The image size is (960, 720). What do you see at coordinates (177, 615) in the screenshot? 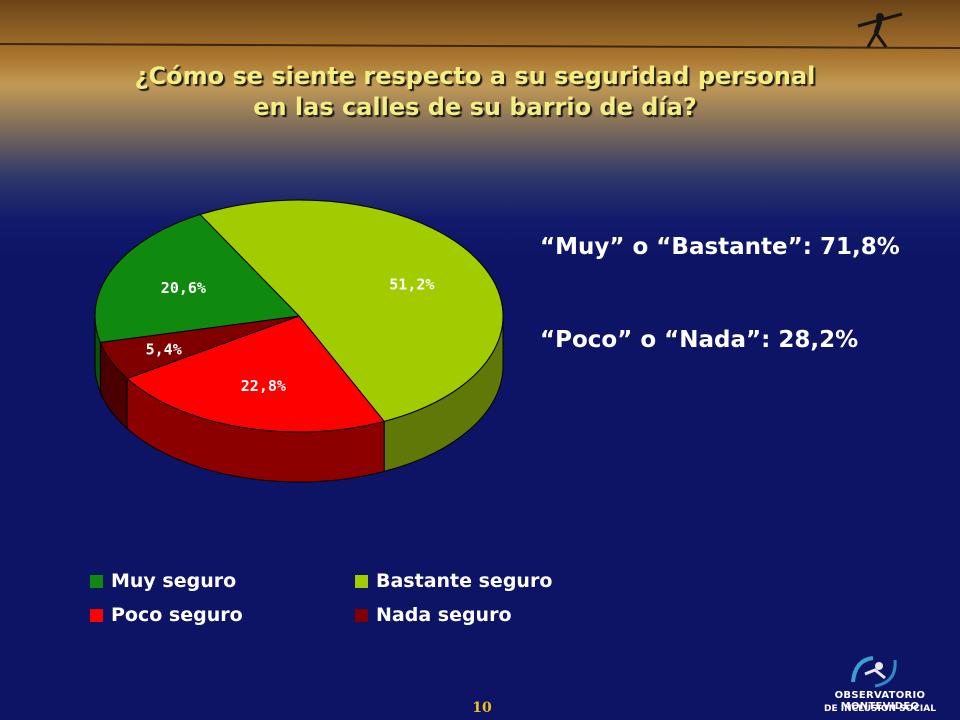
I see `legend-label-poco-seguro: Poco seguro` at bounding box center [177, 615].